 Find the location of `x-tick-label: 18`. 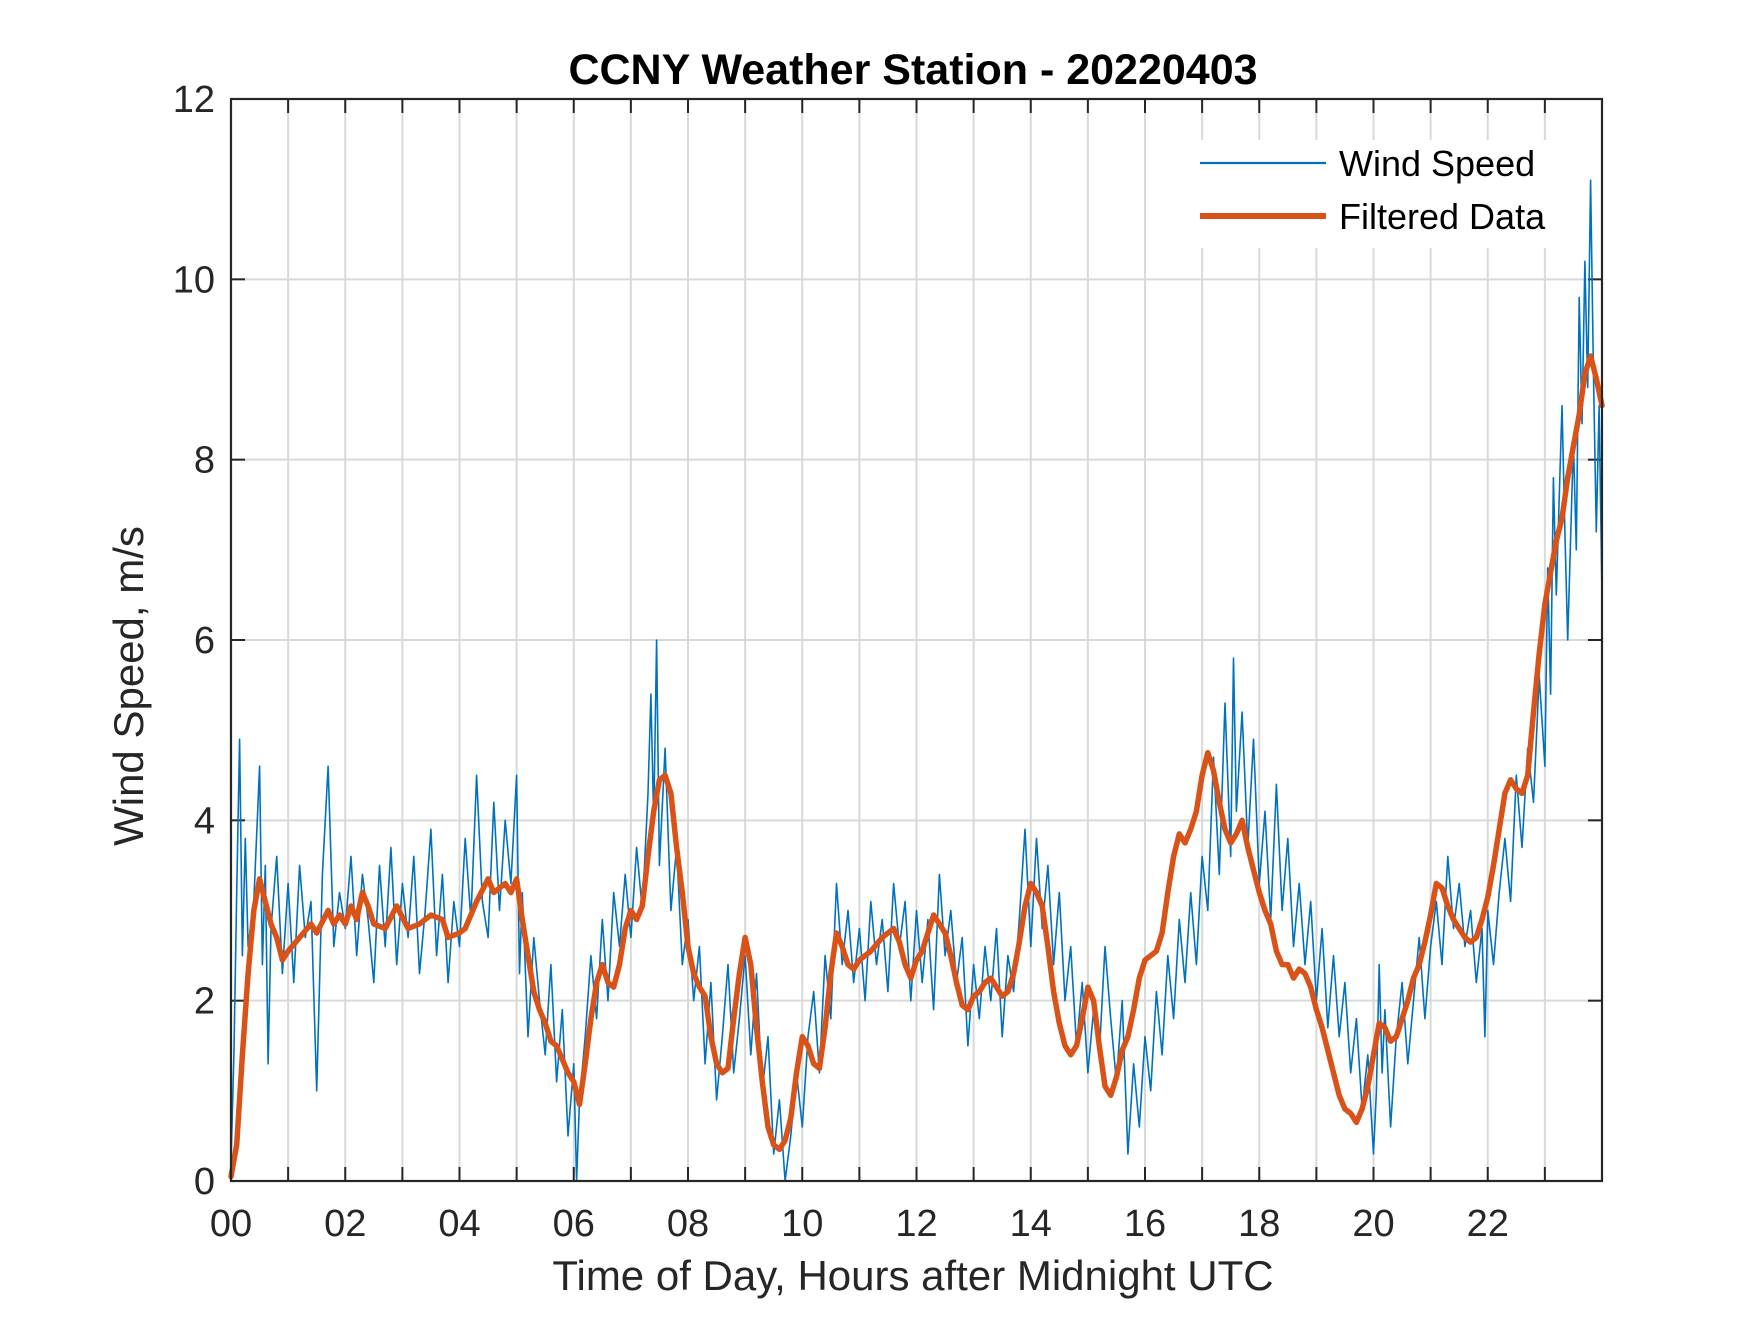

x-tick-label: 18 is located at coordinates (1259, 1224).